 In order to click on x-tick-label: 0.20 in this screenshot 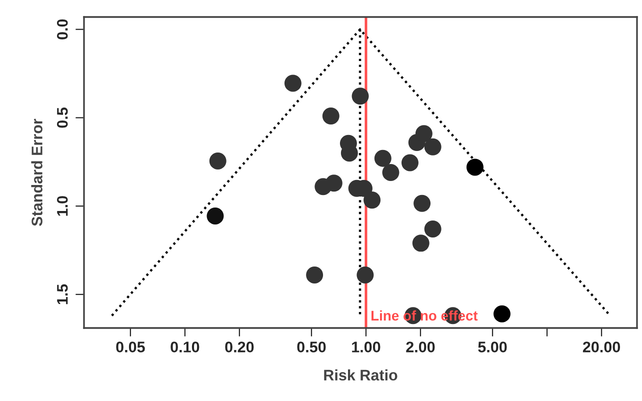, I will do `click(239, 347)`.